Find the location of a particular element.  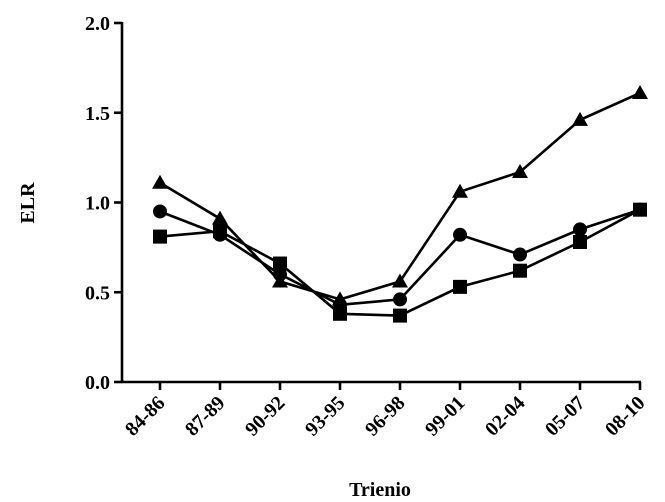

x-tick-label: 84-86 is located at coordinates (145, 416).